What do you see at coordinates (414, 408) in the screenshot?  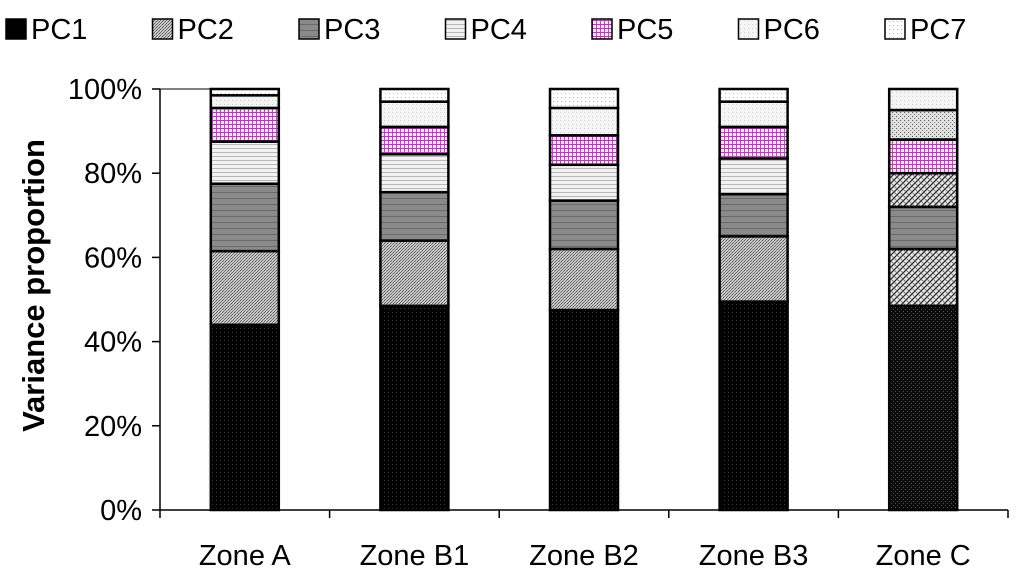 I see `bar-segment-zone-b1-pc1` at bounding box center [414, 408].